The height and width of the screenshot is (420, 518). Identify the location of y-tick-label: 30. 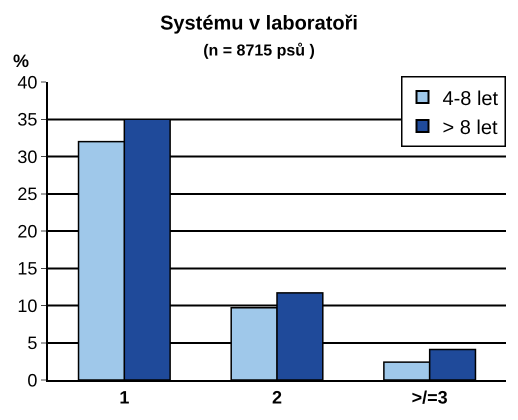
(27, 156).